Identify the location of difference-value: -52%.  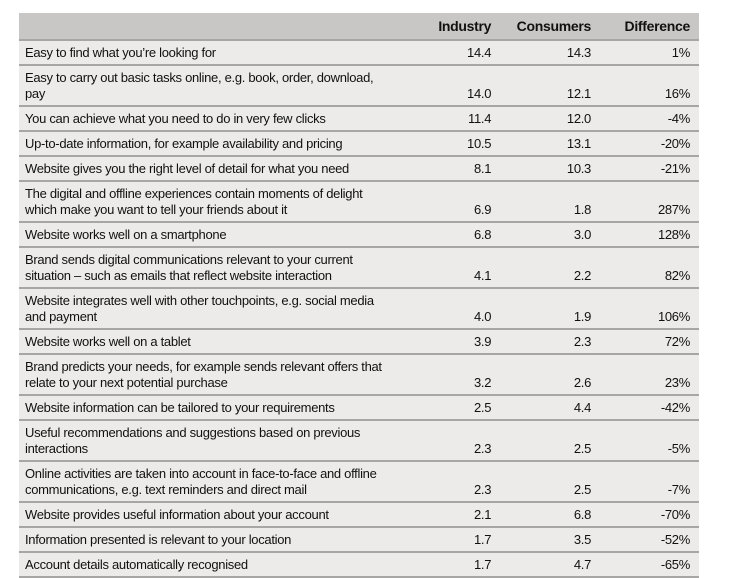
(649, 539).